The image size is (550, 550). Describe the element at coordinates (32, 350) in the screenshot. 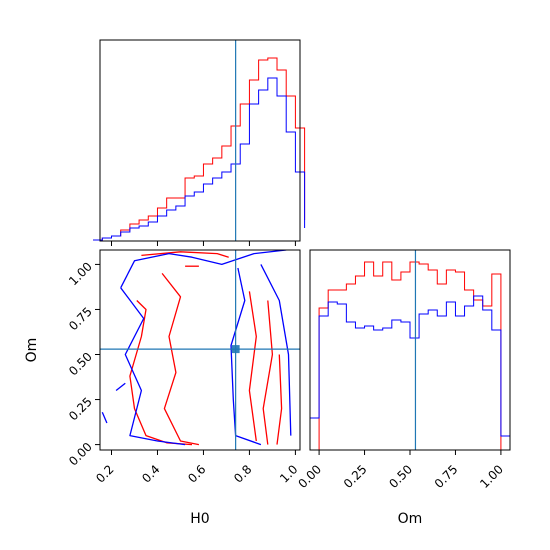

I see `y-axis-label-om: Om` at that location.